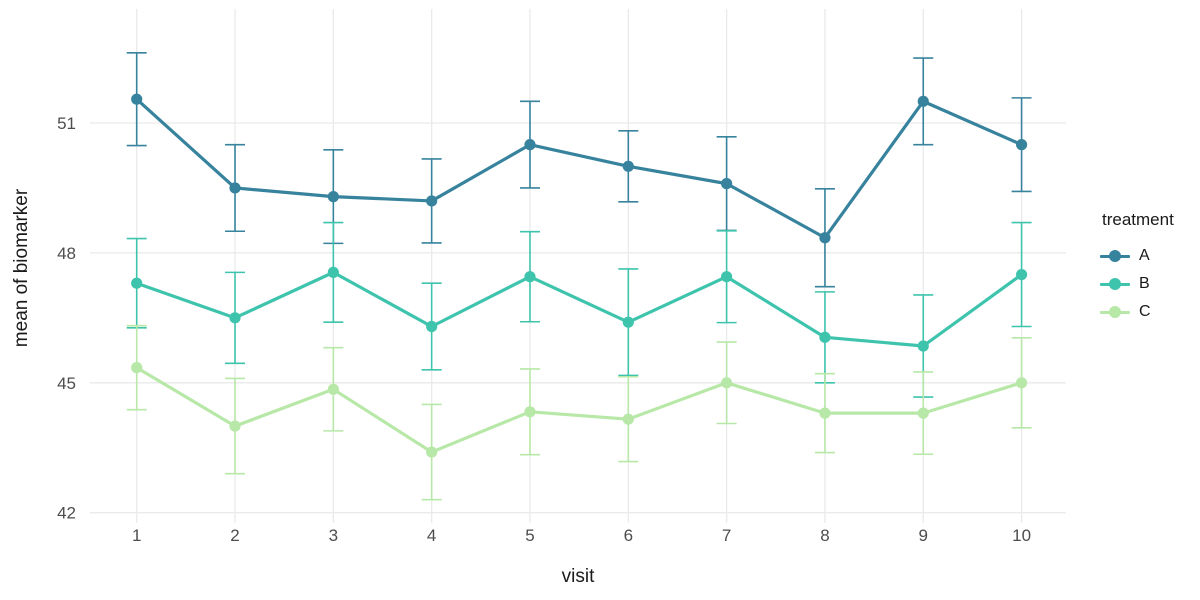  What do you see at coordinates (578, 576) in the screenshot?
I see `x-axis-title: visit` at bounding box center [578, 576].